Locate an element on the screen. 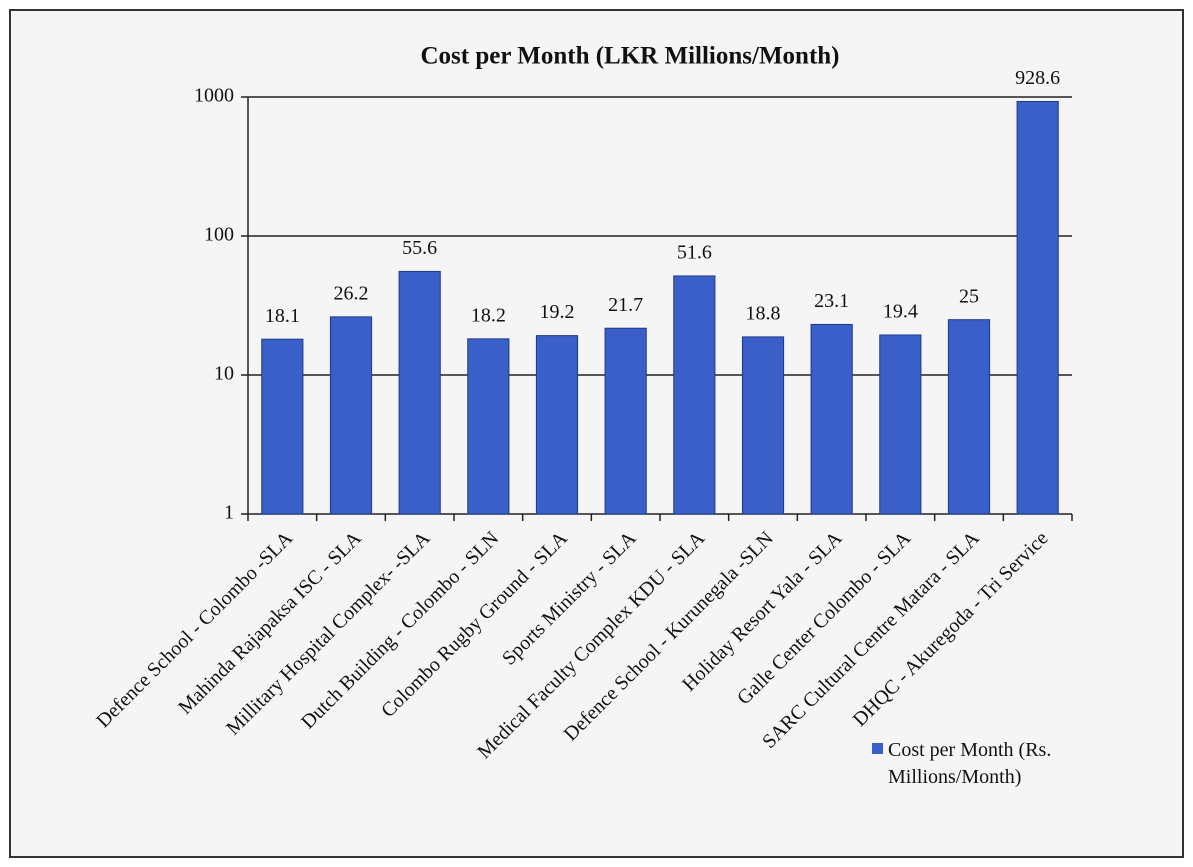 The height and width of the screenshot is (867, 1193). data-label: 26.2 is located at coordinates (351, 293).